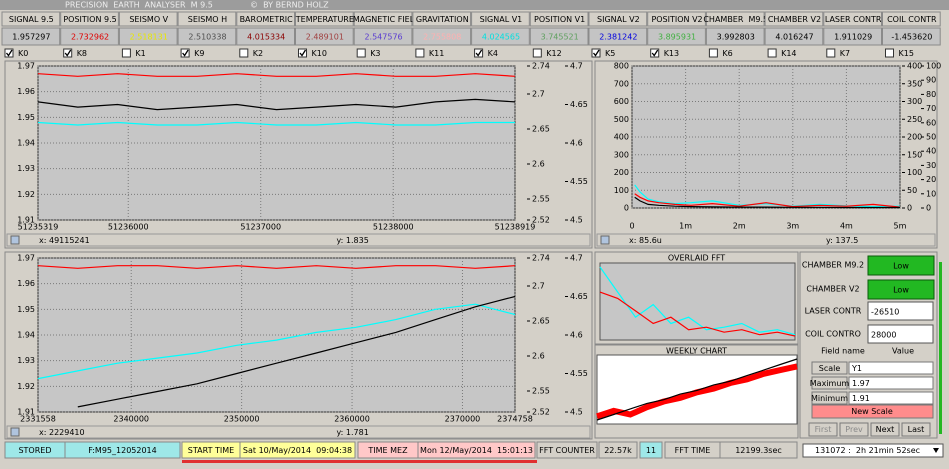 Image resolution: width=949 pixels, height=469 pixels. Describe the element at coordinates (148, 19) in the screenshot. I see `channel-name: SEISMO V` at that location.